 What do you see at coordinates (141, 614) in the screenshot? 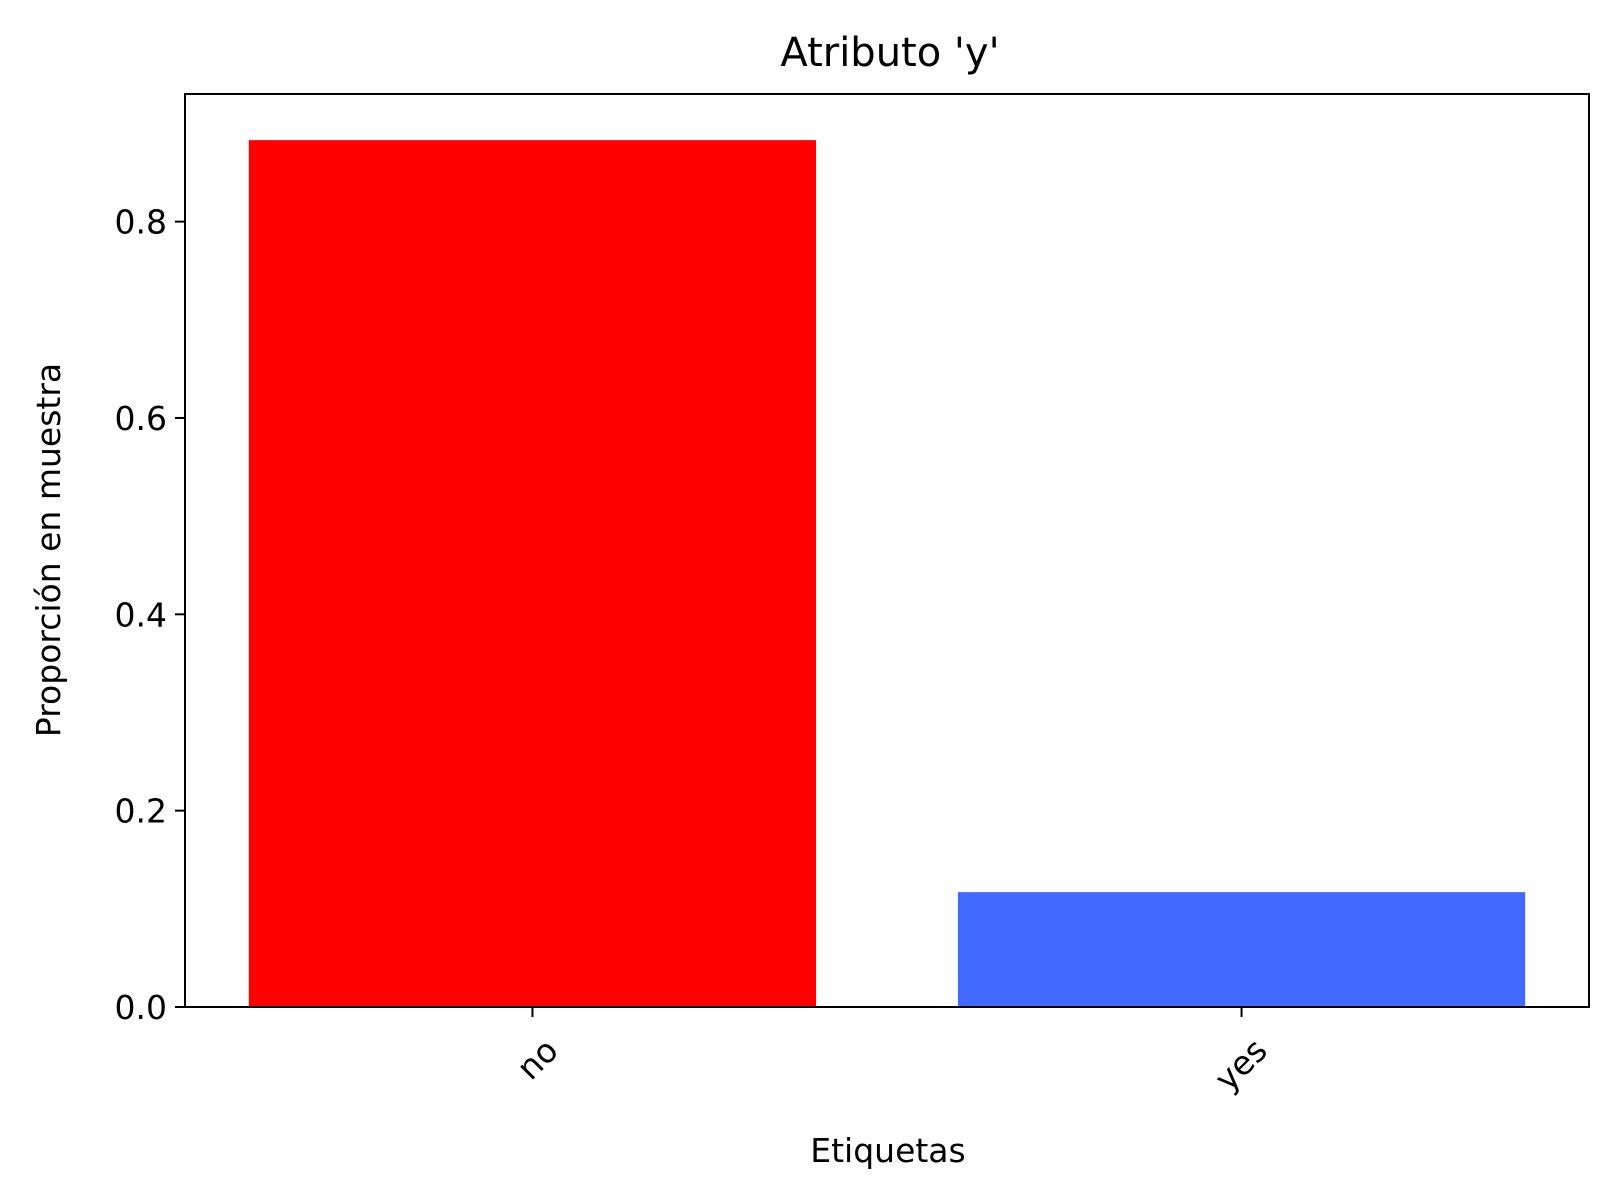
I see `y-tick-label: 0.4` at bounding box center [141, 614].